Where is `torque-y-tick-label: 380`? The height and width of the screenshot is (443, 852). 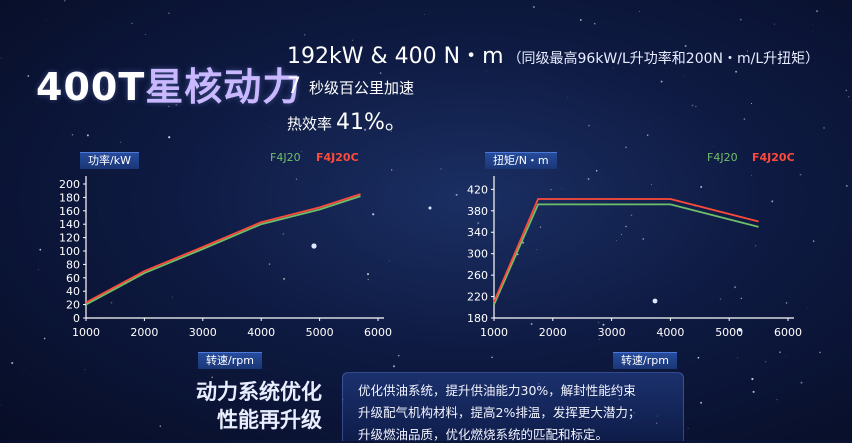
torque-y-tick-label: 380 is located at coordinates (477, 211).